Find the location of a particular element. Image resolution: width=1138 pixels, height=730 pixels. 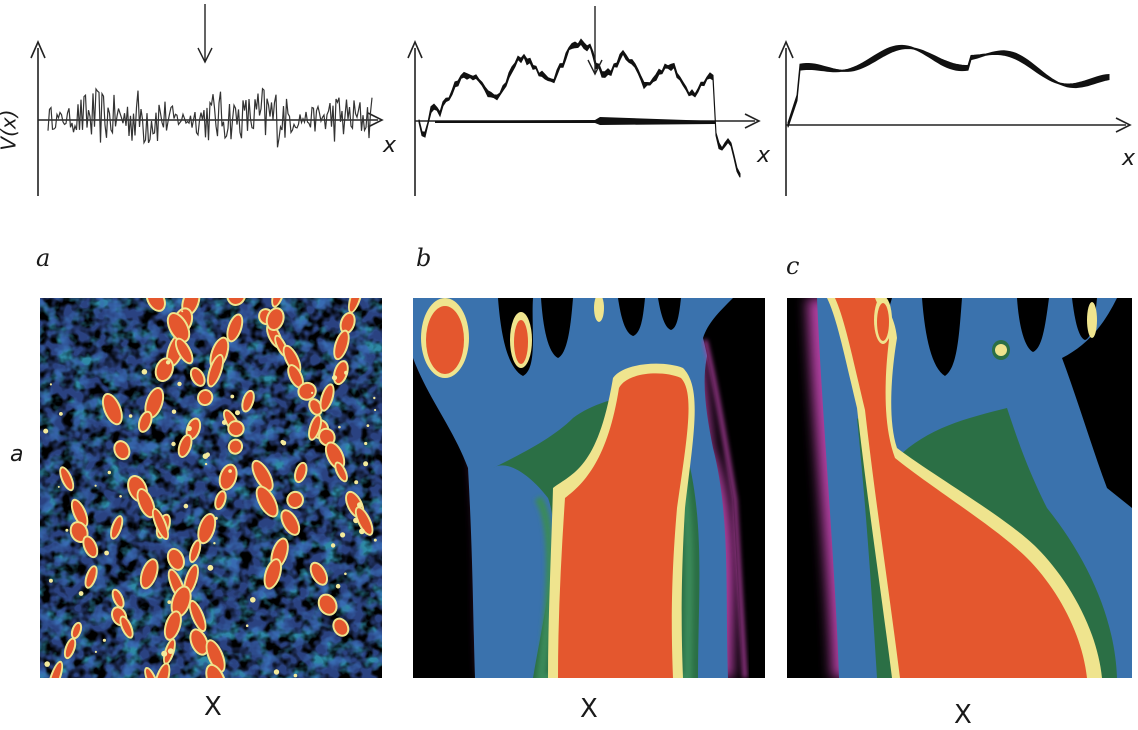

right-black-region is located at coordinates (1097, 403).